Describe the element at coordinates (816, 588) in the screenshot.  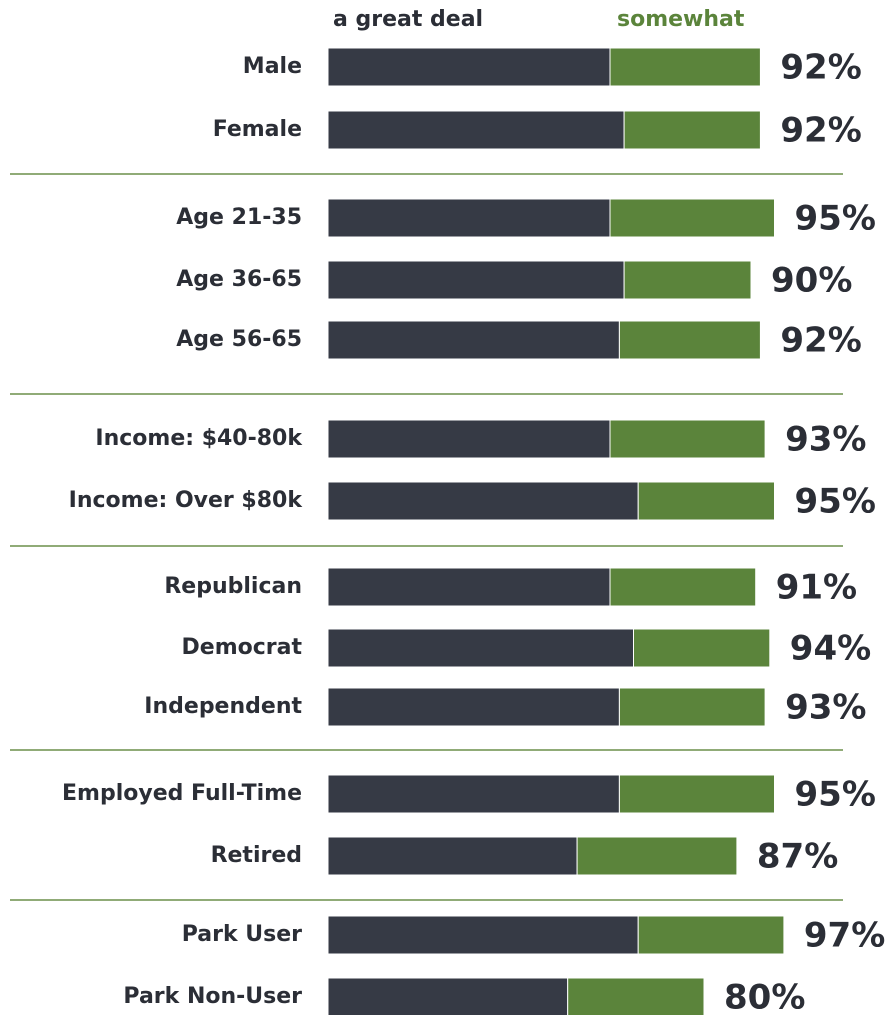
I see `total-label: 91%` at that location.